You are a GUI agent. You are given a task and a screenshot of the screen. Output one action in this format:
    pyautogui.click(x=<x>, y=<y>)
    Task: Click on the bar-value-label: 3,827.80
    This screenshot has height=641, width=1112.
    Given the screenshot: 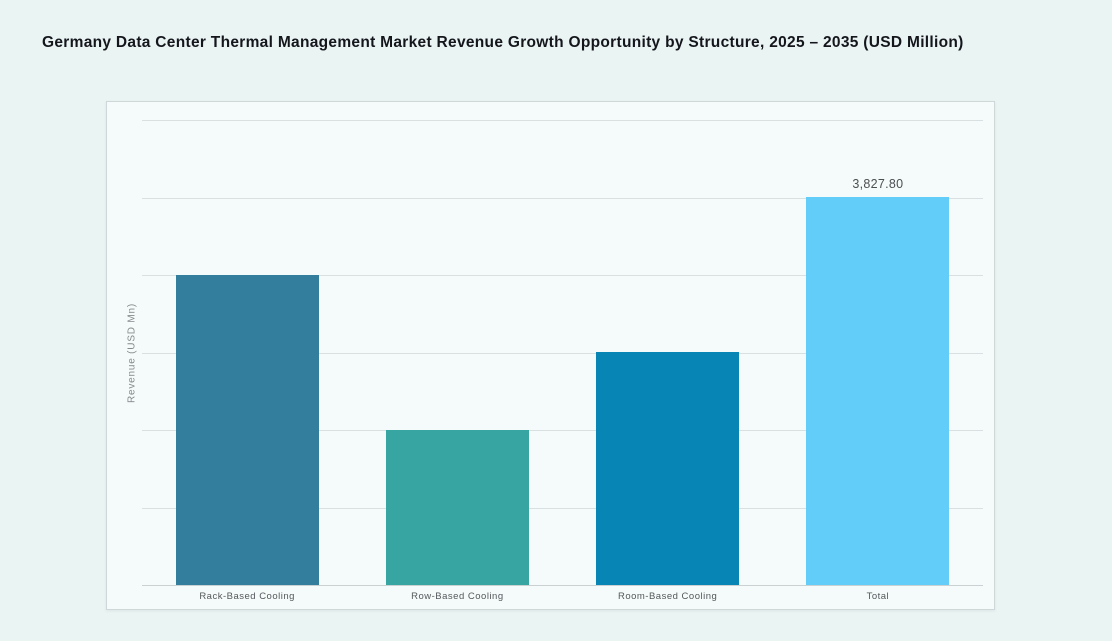 What is the action you would take?
    pyautogui.click(x=878, y=184)
    